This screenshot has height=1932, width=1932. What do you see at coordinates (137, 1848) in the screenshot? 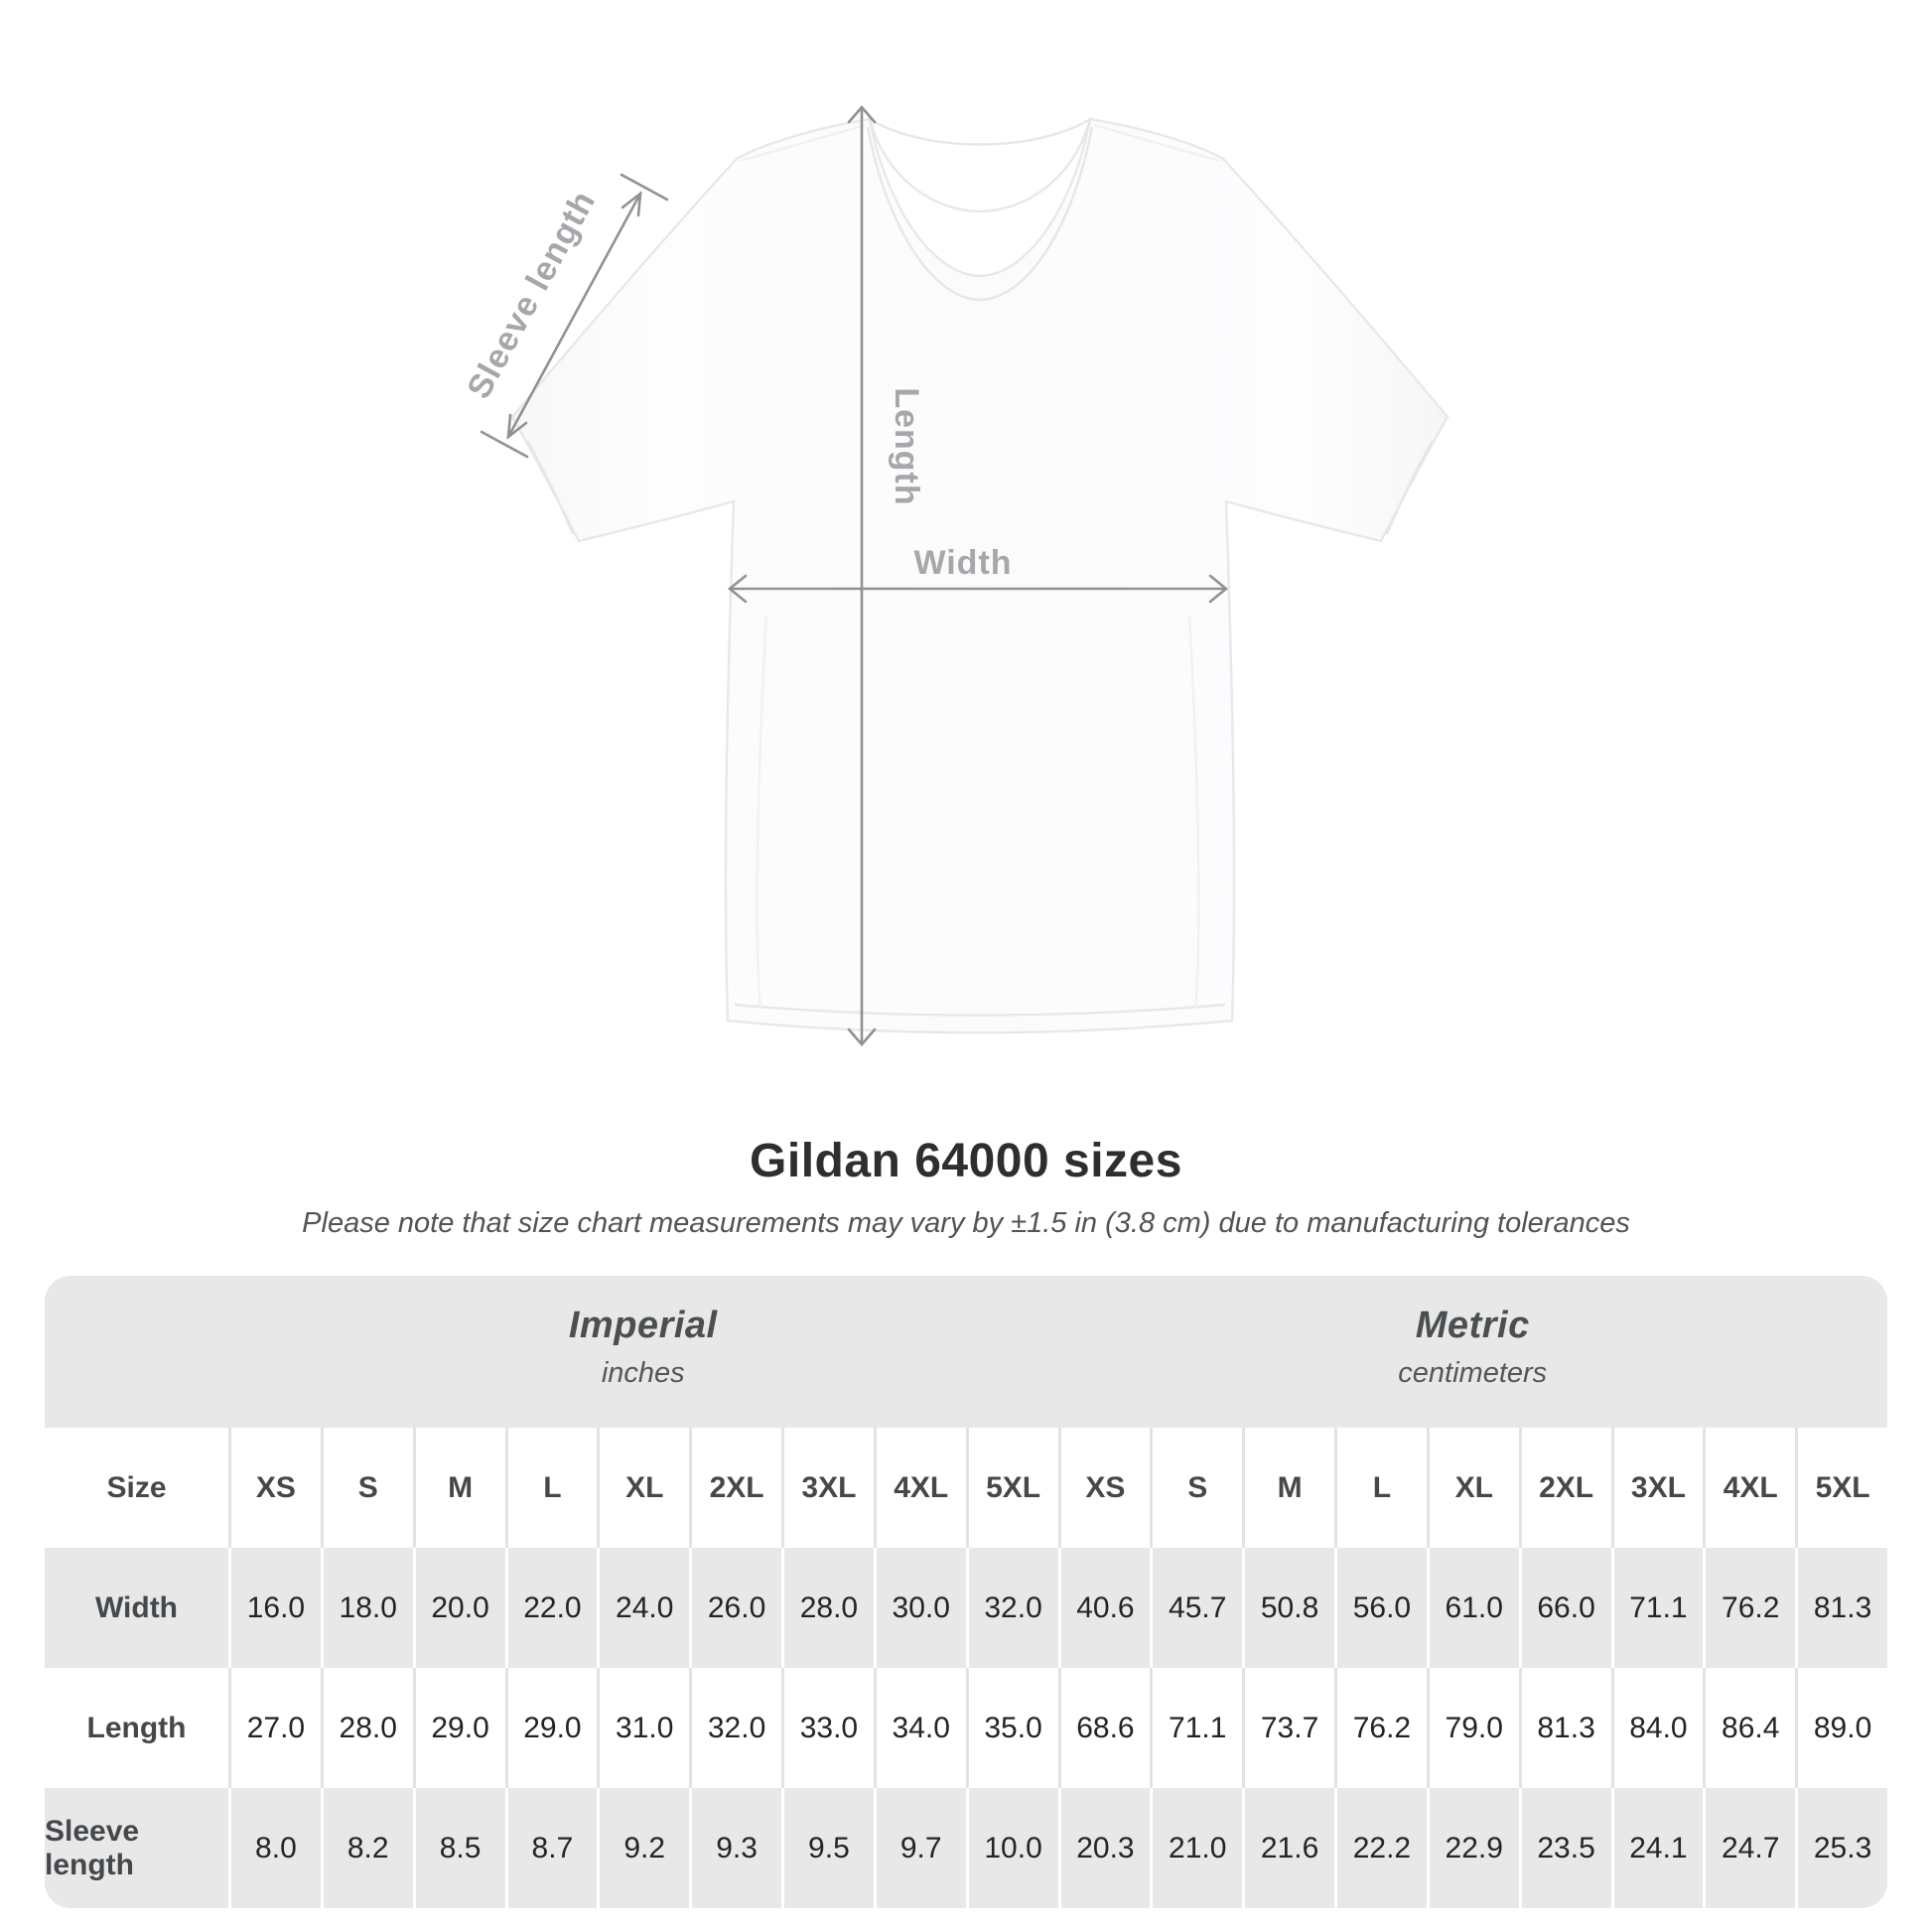
I see `row-label-sleeve-length: Sleeve length` at bounding box center [137, 1848].